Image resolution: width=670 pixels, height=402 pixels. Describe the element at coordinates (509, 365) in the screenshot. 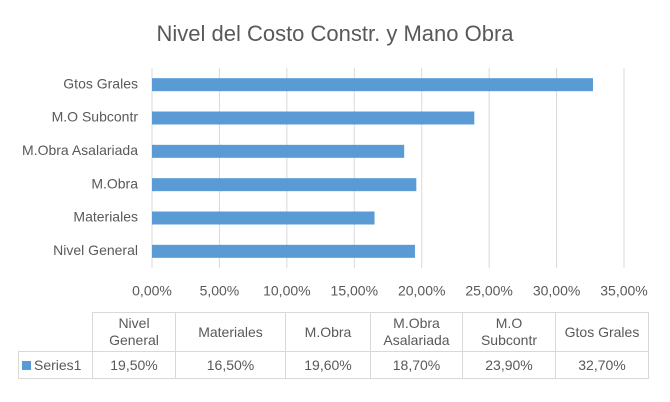

I see `table-value: 23,90%` at that location.